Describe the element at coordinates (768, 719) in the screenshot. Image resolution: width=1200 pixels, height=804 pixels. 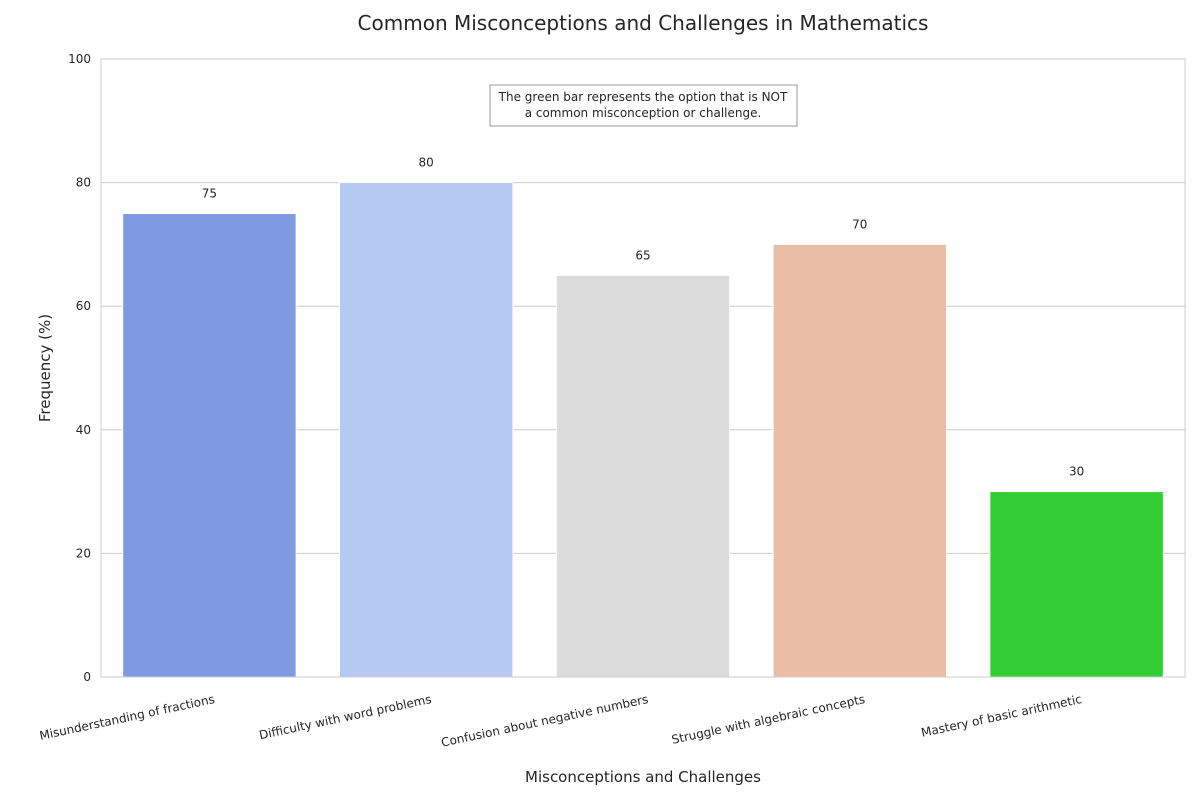
I see `category-label-4: Struggle with algebraic concepts` at that location.